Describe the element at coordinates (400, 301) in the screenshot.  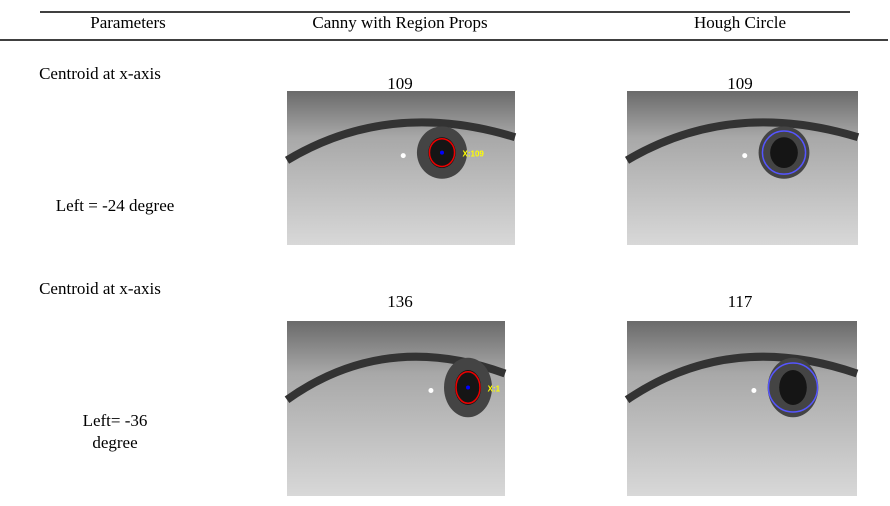
I see `canny-value: 136` at that location.